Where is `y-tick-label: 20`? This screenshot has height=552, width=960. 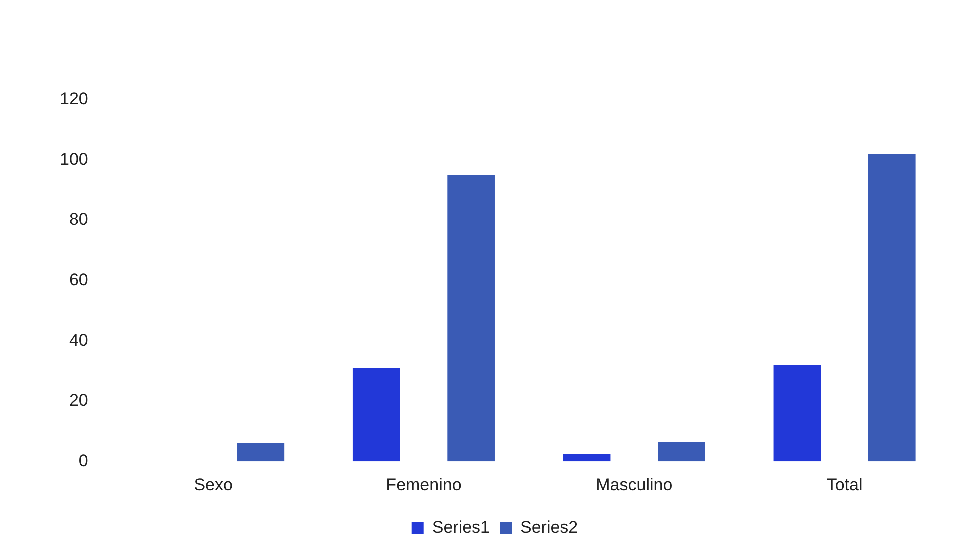 y-tick-label: 20 is located at coordinates (78, 400).